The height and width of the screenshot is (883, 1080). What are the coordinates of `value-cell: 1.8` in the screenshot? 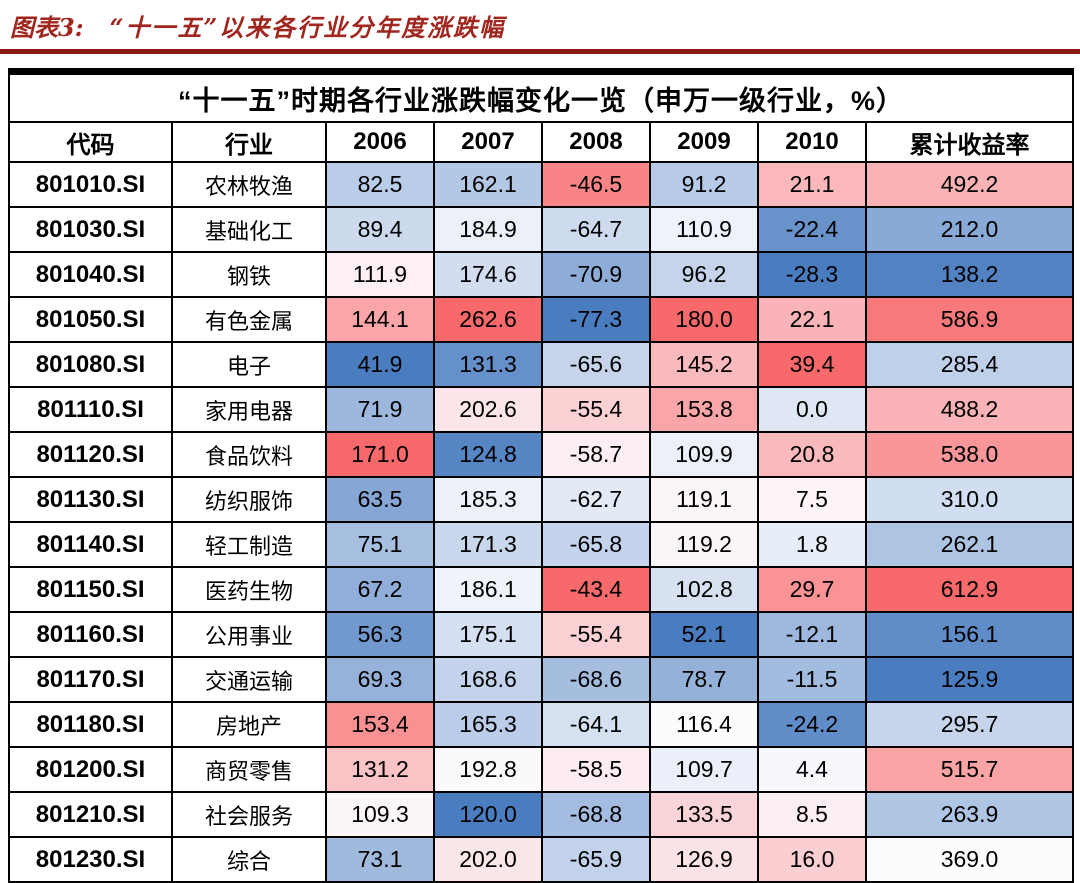 It's located at (812, 544).